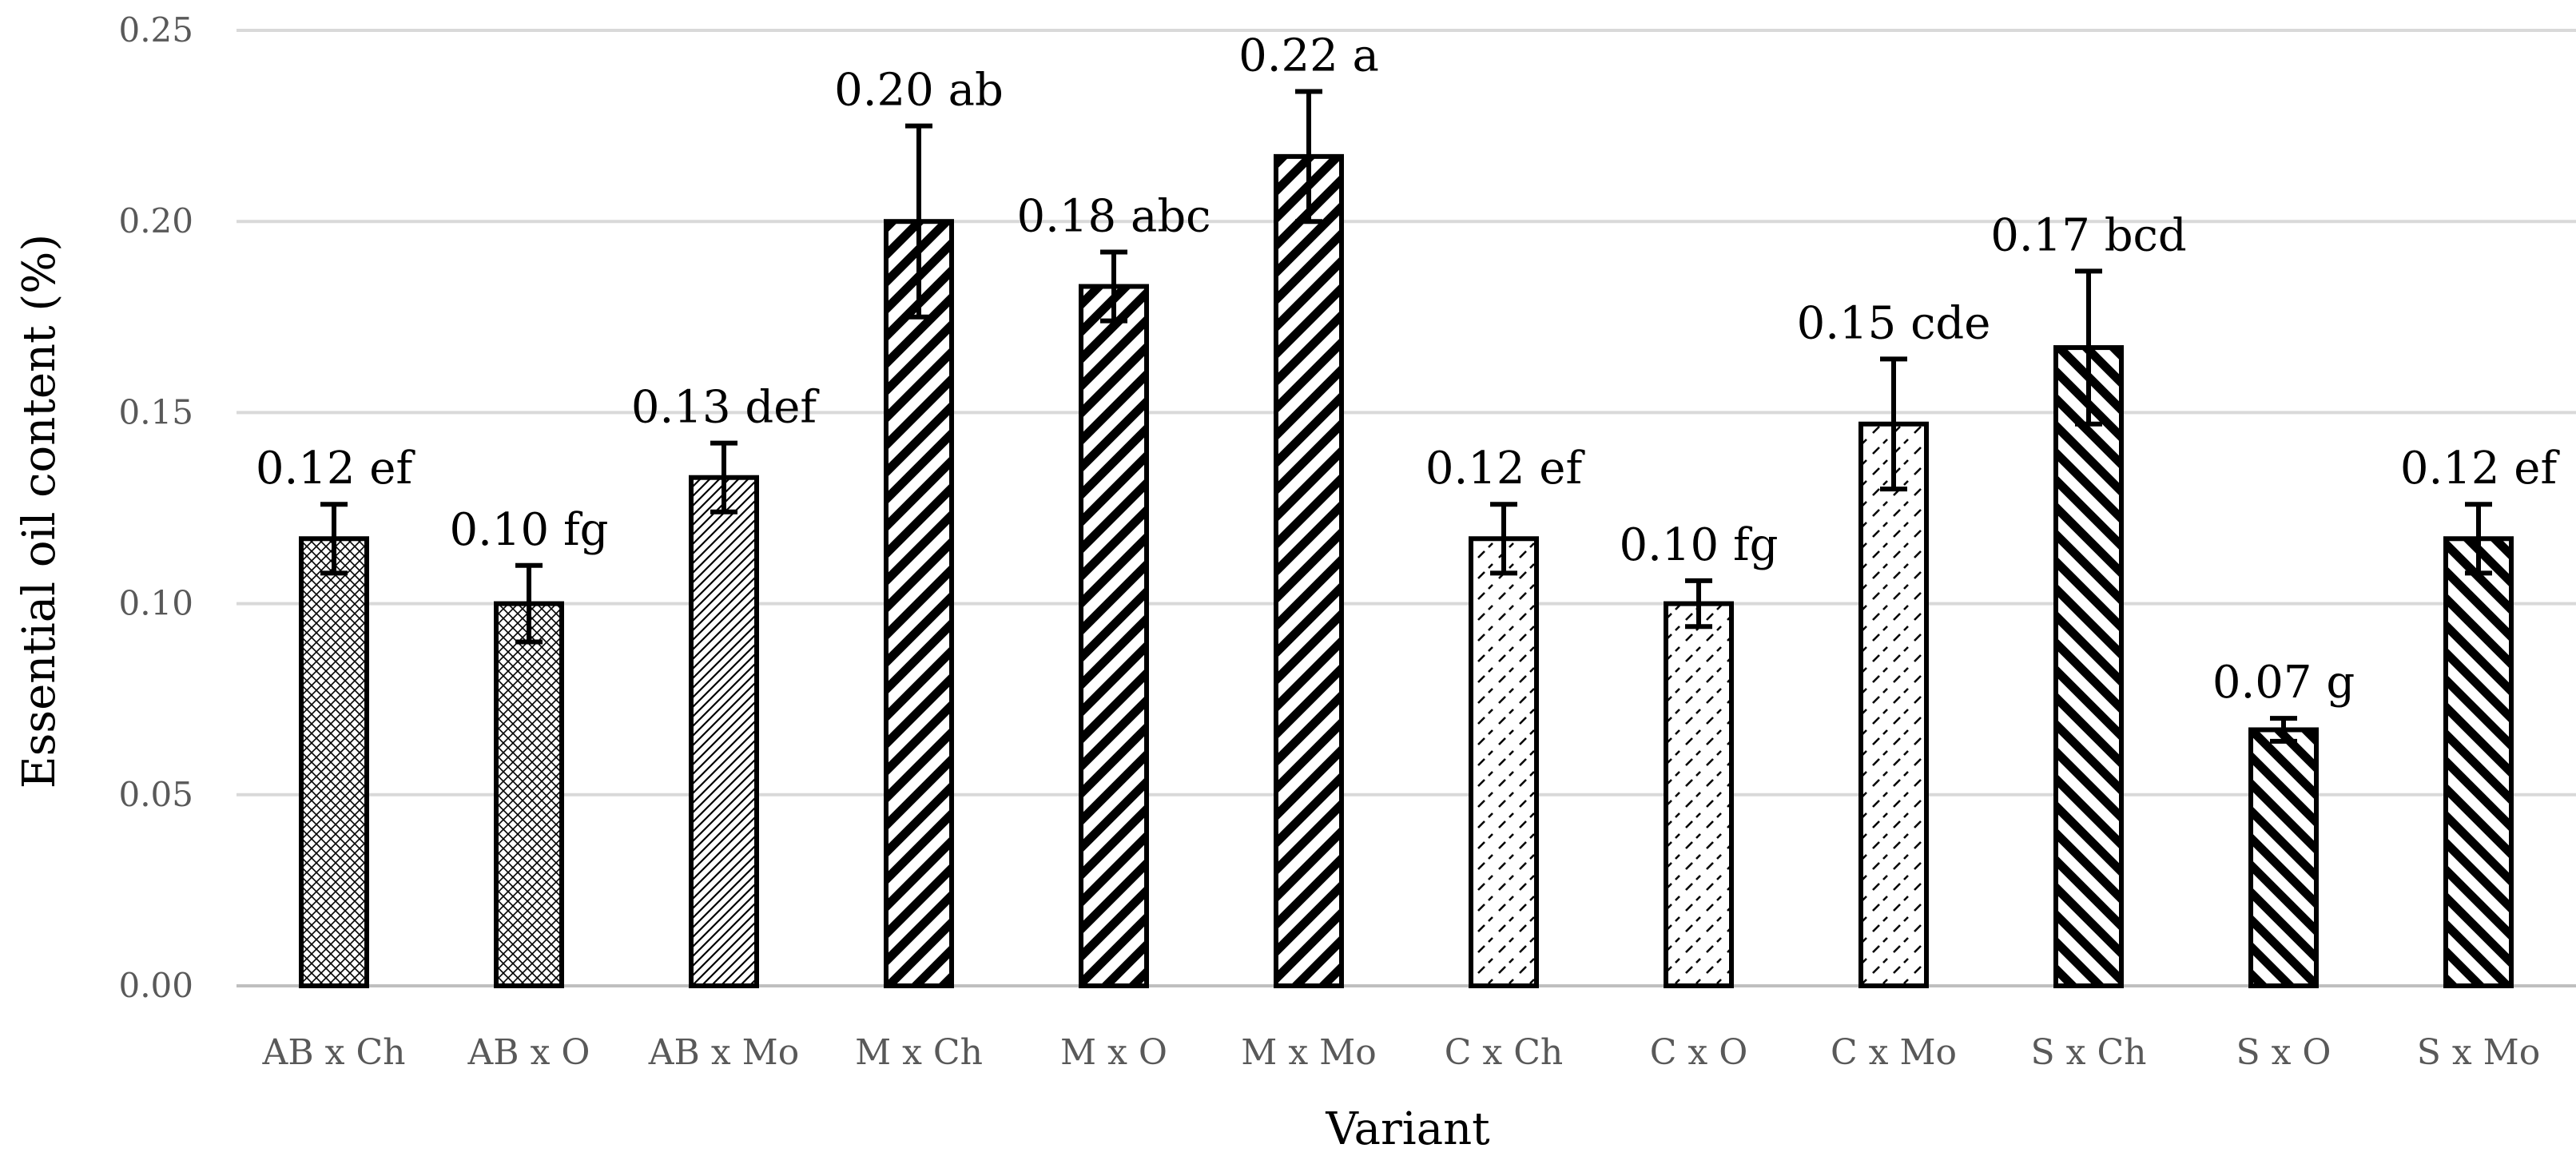 This screenshot has width=2576, height=1164. Describe the element at coordinates (1113, 216) in the screenshot. I see `data-label: 0.18 abc` at that location.